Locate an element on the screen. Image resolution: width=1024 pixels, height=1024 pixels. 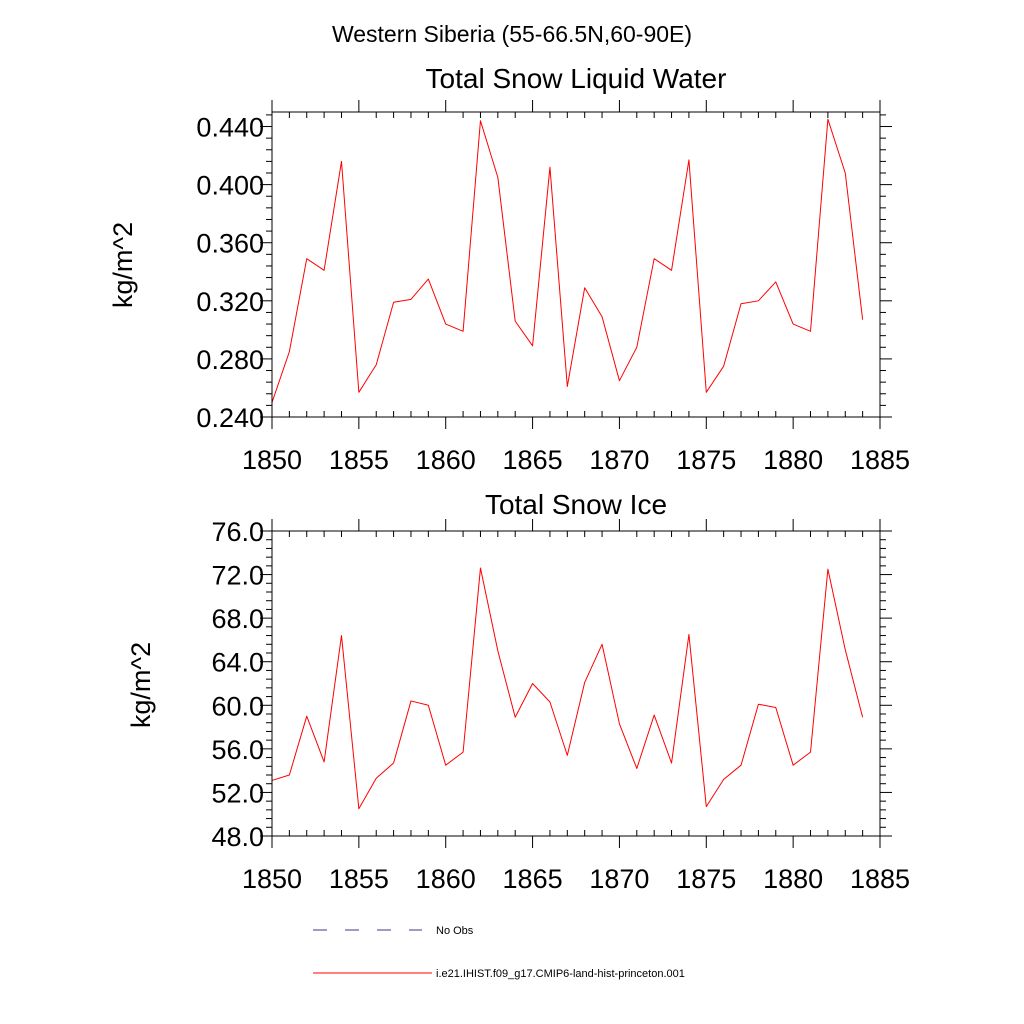
y-tick-label: 0.240 is located at coordinates (230, 418).